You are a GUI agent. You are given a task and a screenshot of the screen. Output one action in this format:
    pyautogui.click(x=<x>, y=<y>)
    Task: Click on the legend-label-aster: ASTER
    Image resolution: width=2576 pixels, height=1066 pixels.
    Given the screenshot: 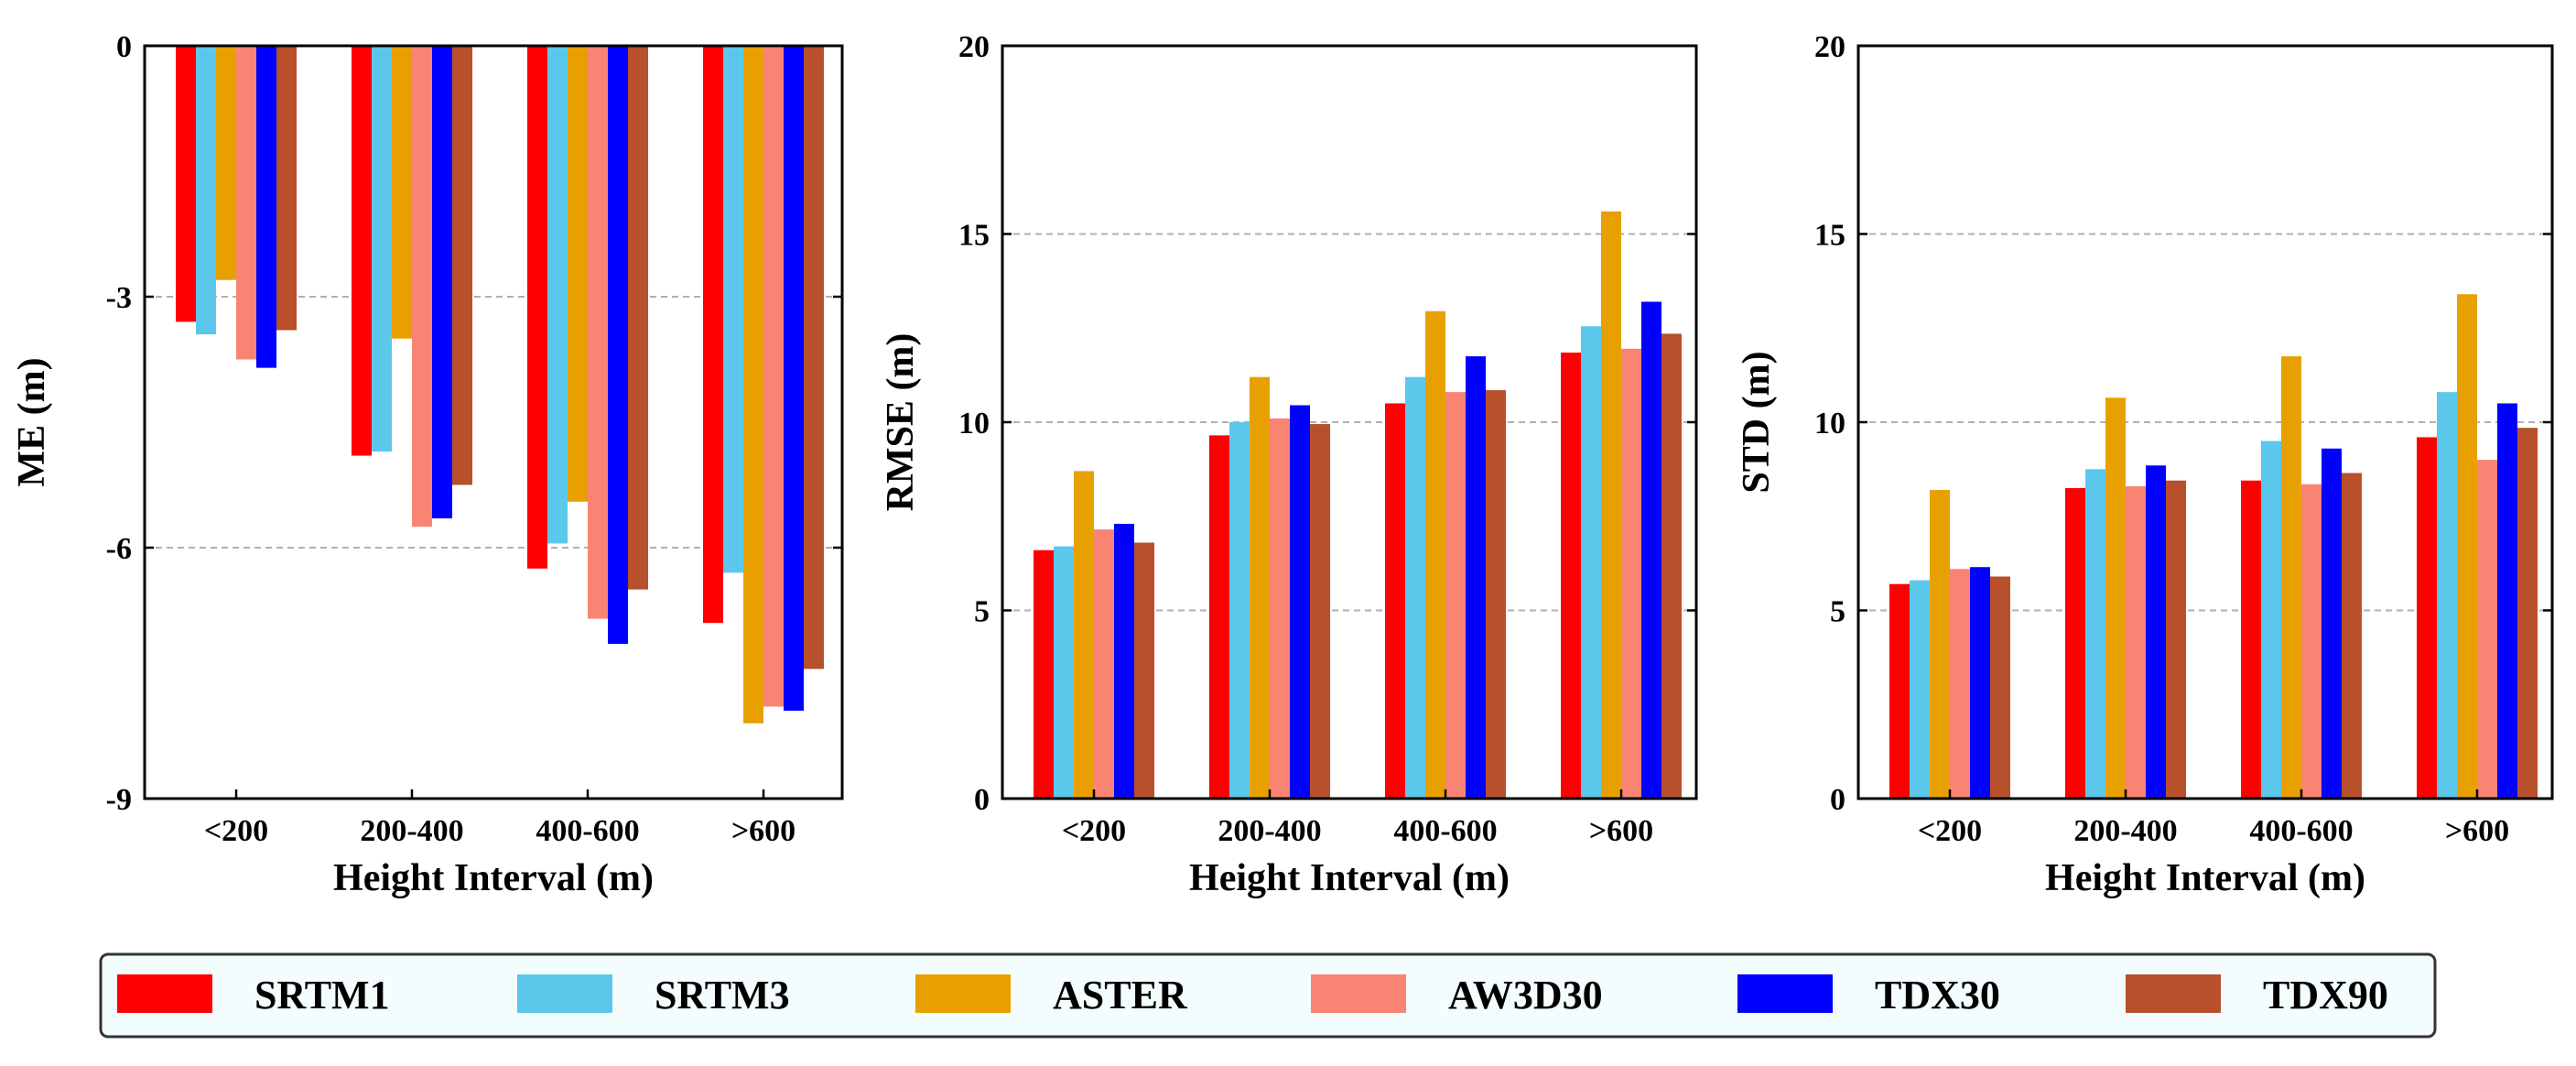 What is the action you would take?
    pyautogui.click(x=1121, y=995)
    